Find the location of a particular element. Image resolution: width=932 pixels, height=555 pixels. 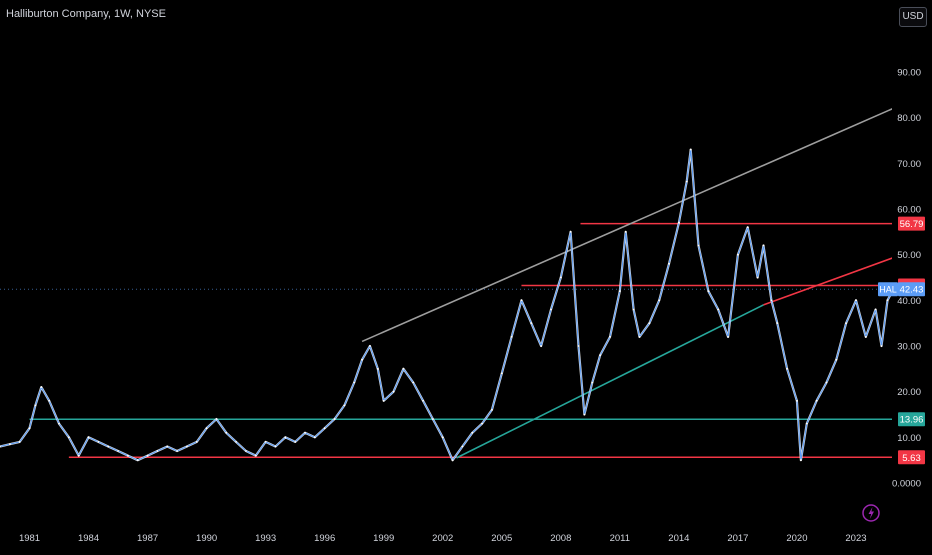

level-price-label: 56.79 is located at coordinates (912, 224).